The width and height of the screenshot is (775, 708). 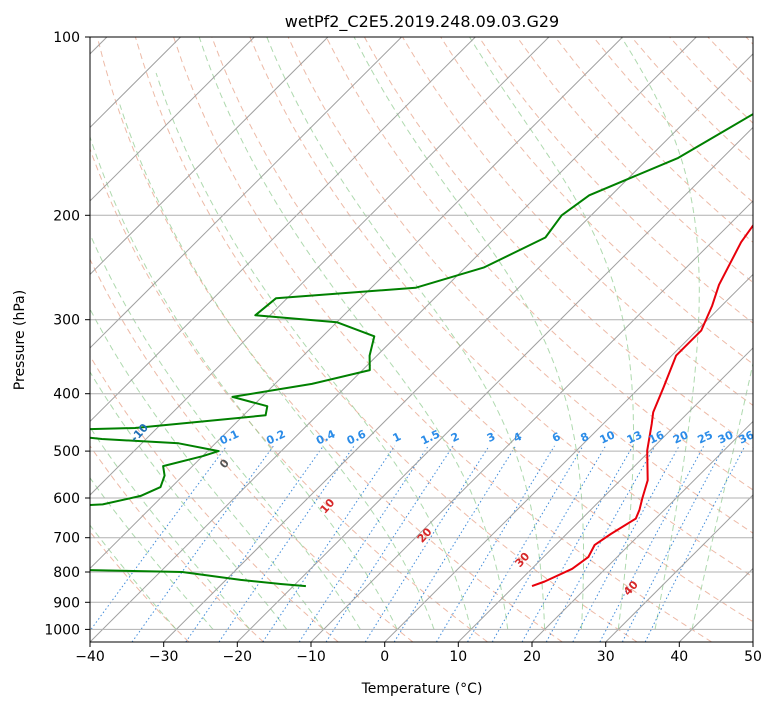 What do you see at coordinates (66, 499) in the screenshot?
I see `y-tick-label: 600` at bounding box center [66, 499].